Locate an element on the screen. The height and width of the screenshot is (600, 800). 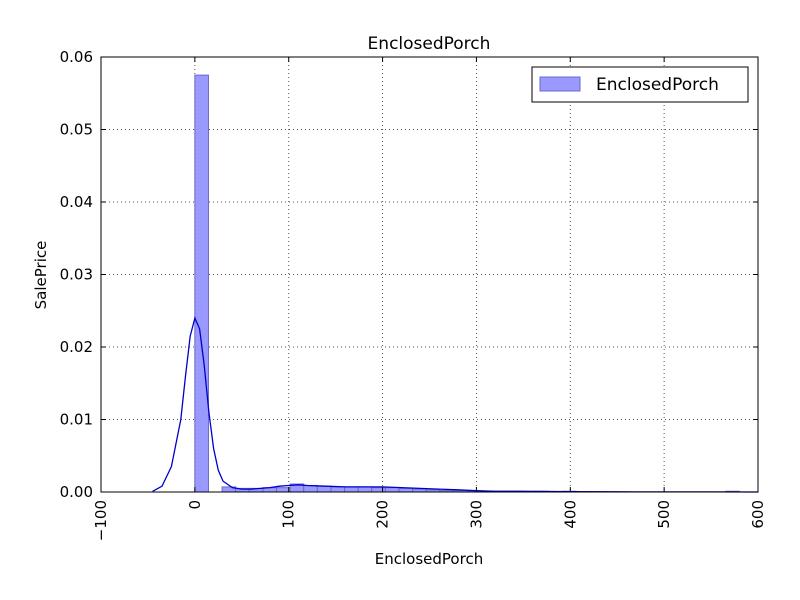
x-tick-label: 100 is located at coordinates (289, 514).